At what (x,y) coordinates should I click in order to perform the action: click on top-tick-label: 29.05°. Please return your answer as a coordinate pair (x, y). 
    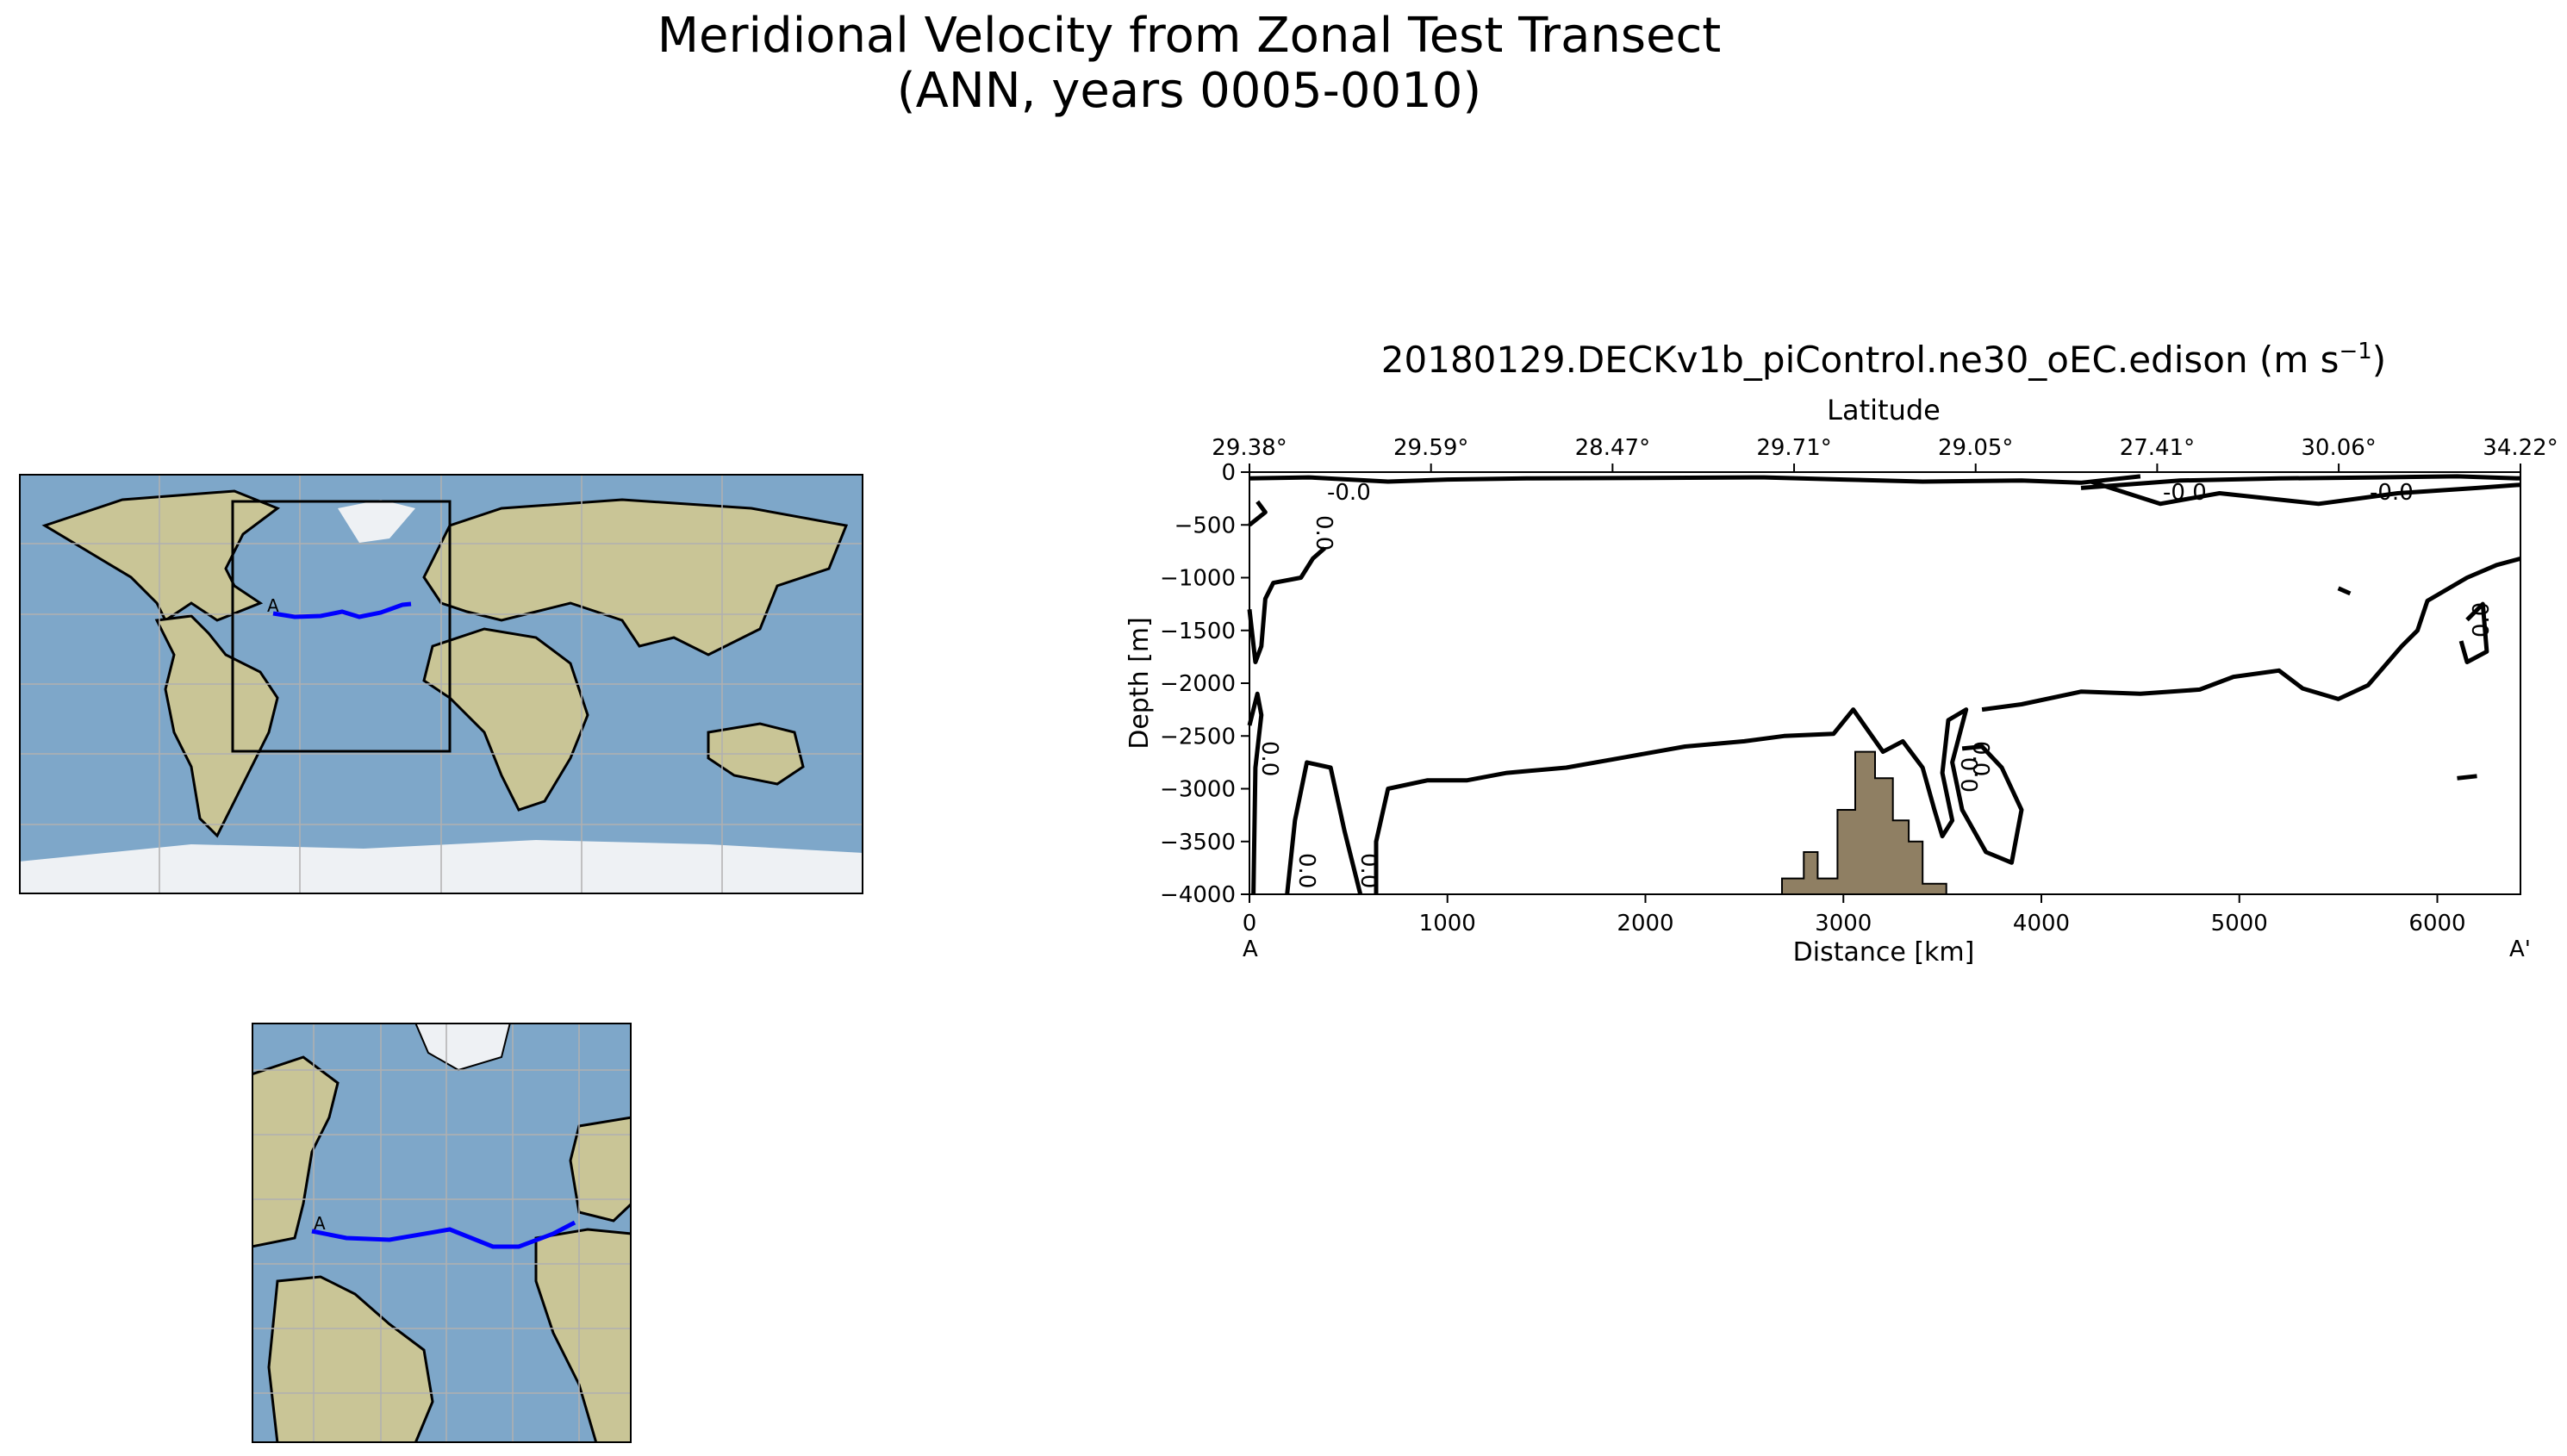
    Looking at the image, I should click on (1975, 448).